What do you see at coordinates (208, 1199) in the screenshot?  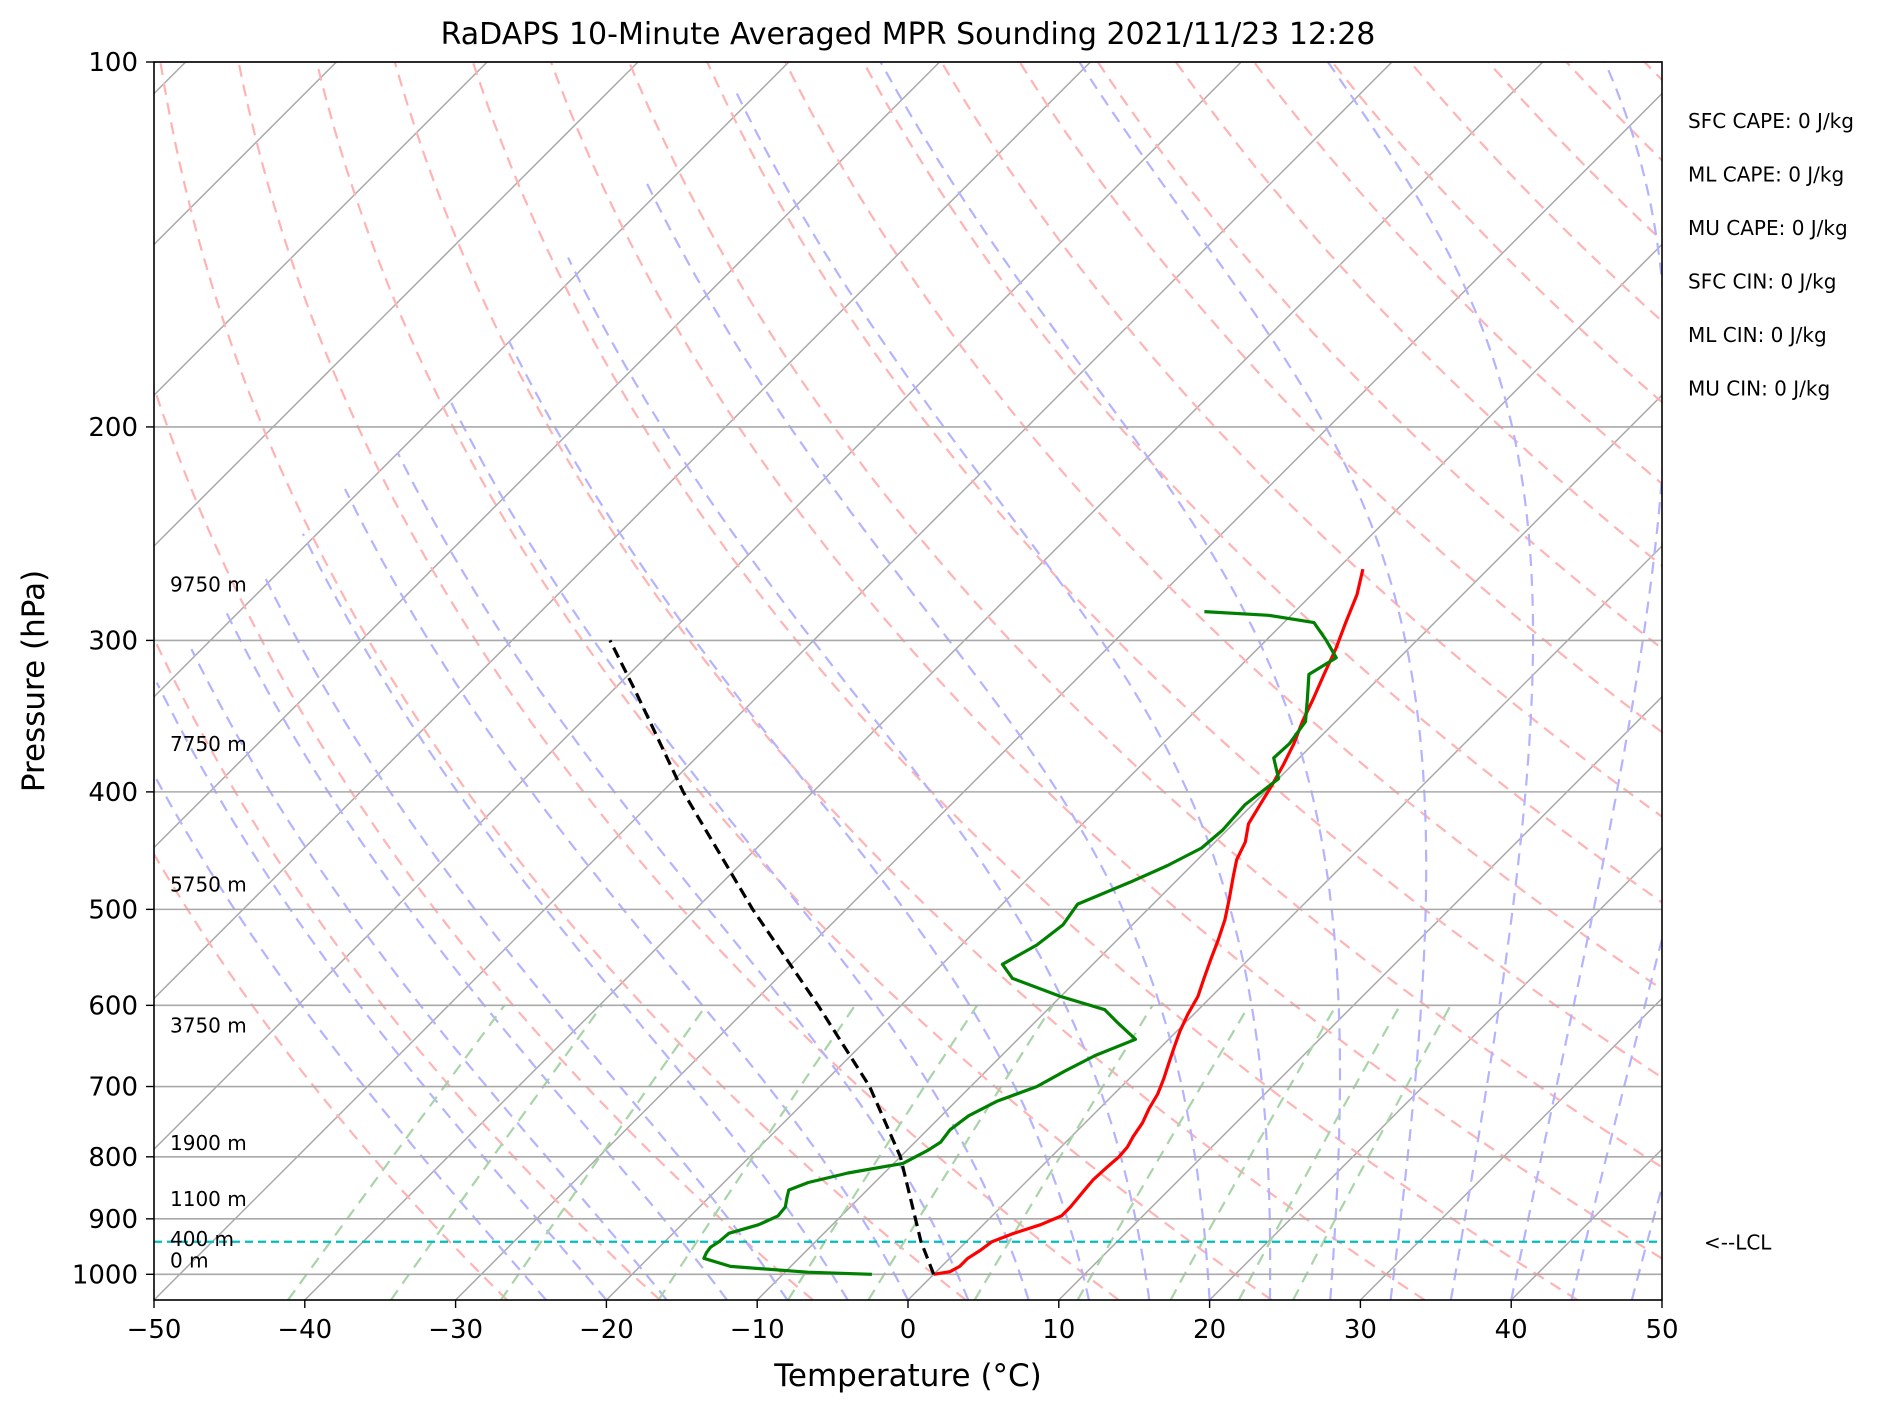 I see `height-label: 1100 m` at bounding box center [208, 1199].